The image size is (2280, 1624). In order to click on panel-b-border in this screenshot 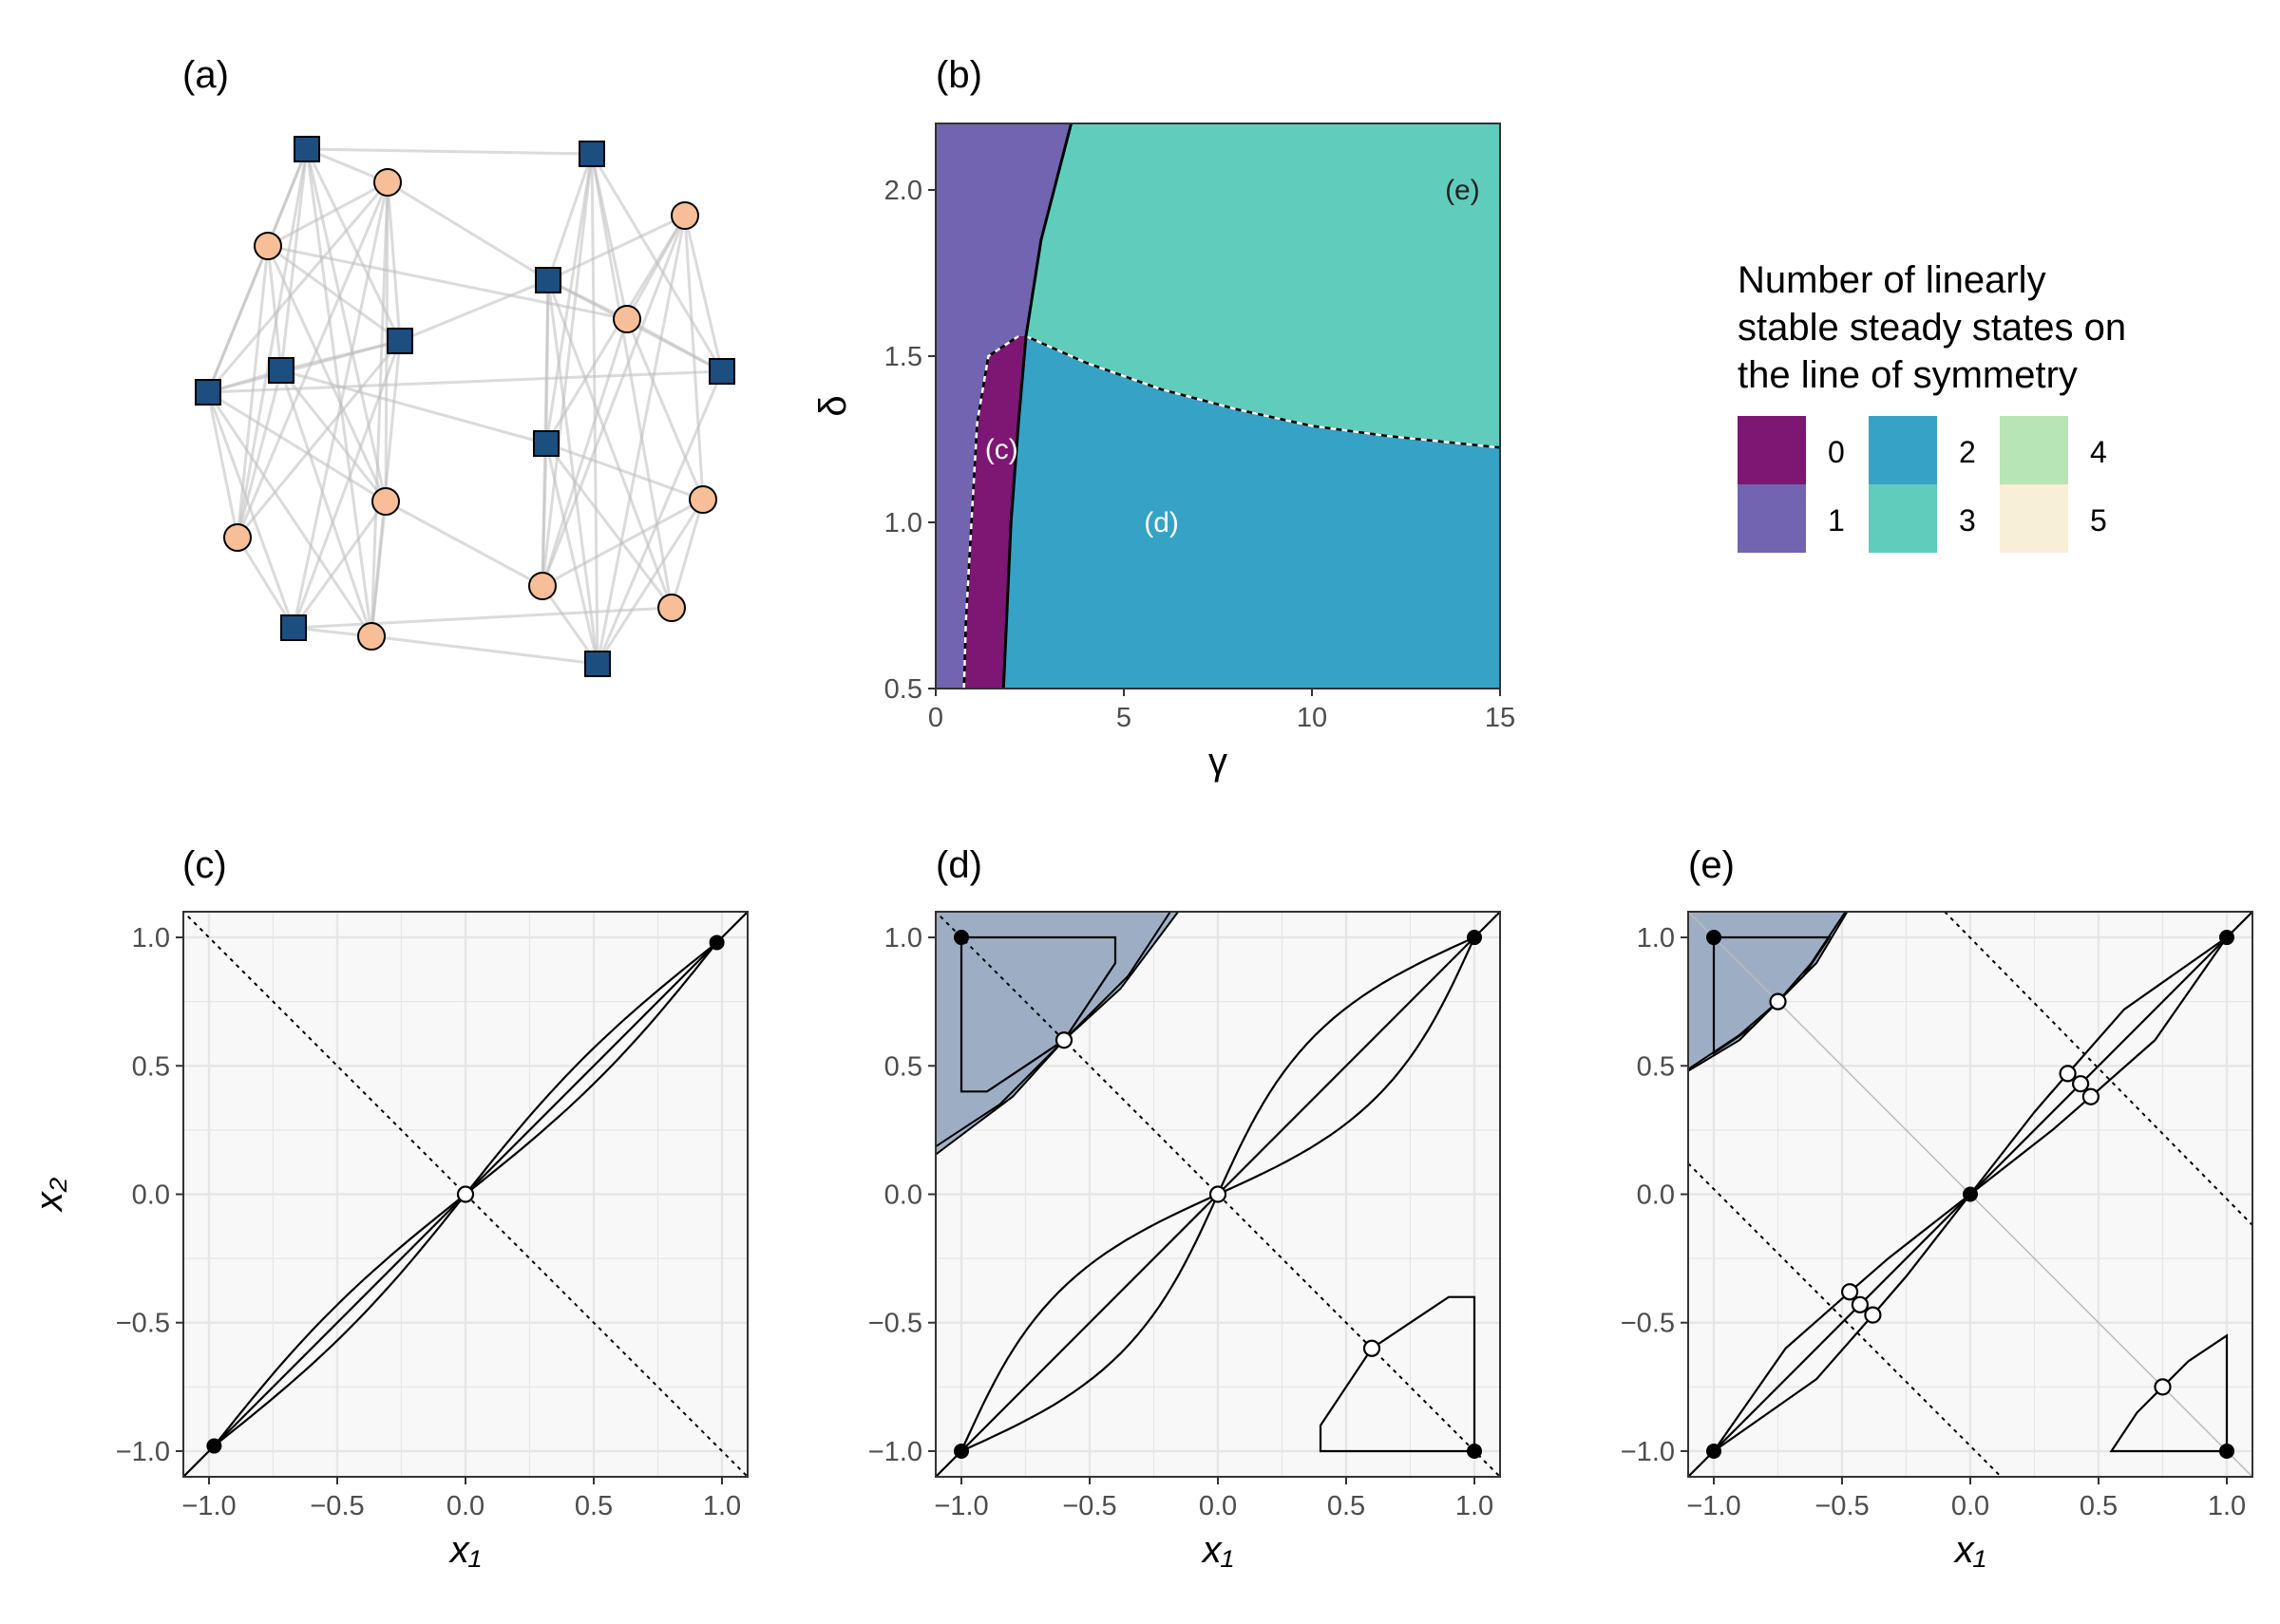, I will do `click(1218, 406)`.